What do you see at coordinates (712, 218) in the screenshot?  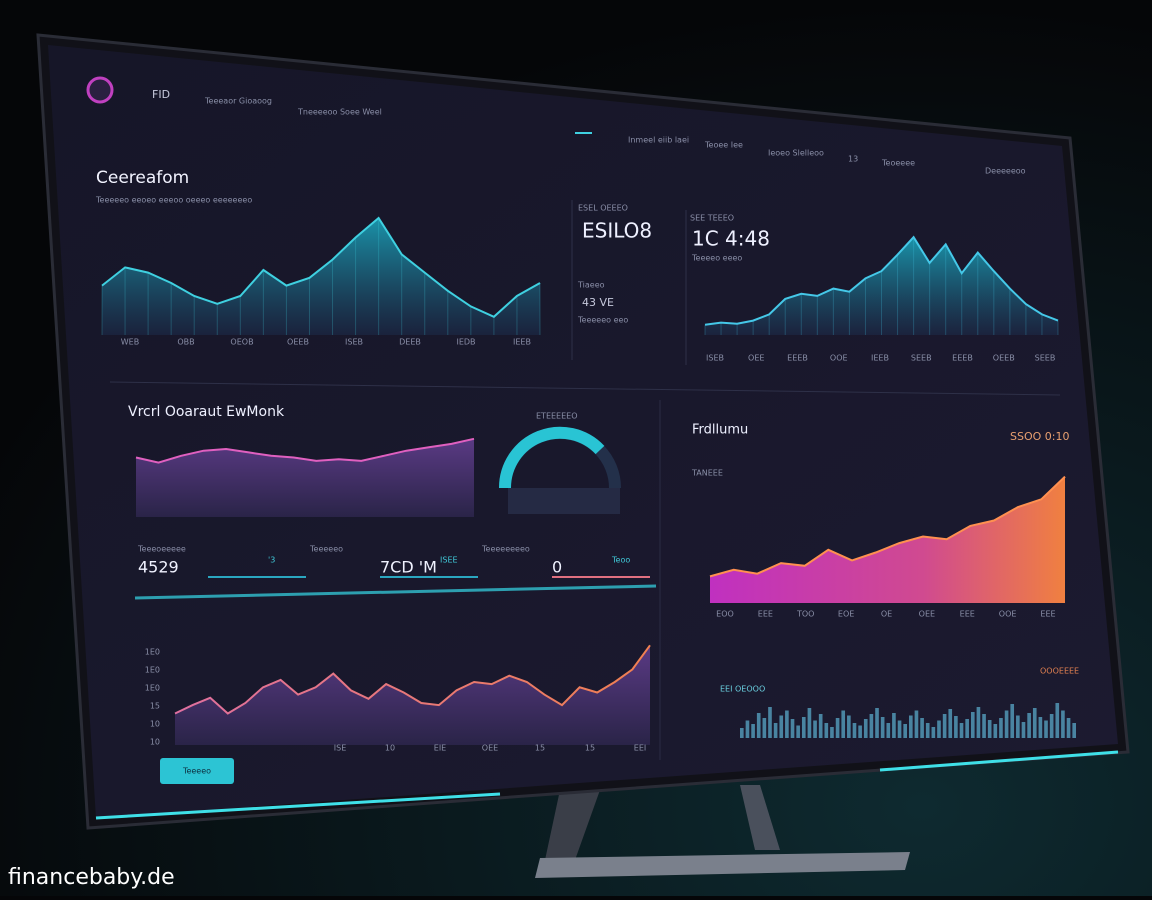 I see `trend-label: SEE TEEEO` at bounding box center [712, 218].